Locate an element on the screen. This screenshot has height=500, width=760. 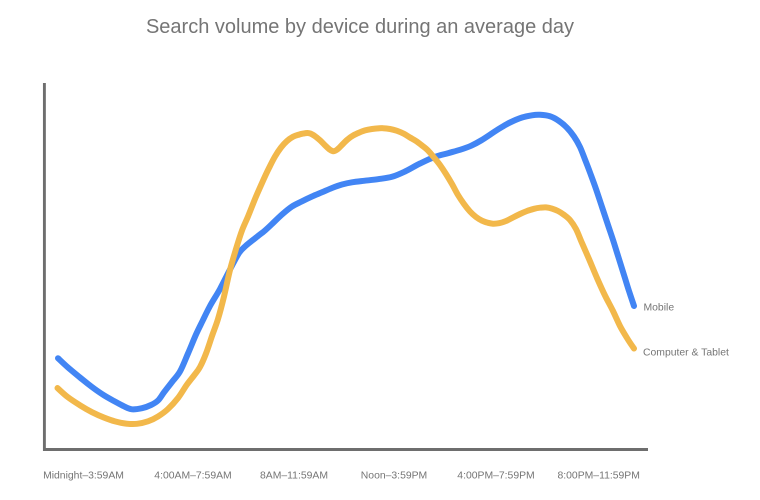
svg-text: Noon–3:59PM is located at coordinates (394, 475).